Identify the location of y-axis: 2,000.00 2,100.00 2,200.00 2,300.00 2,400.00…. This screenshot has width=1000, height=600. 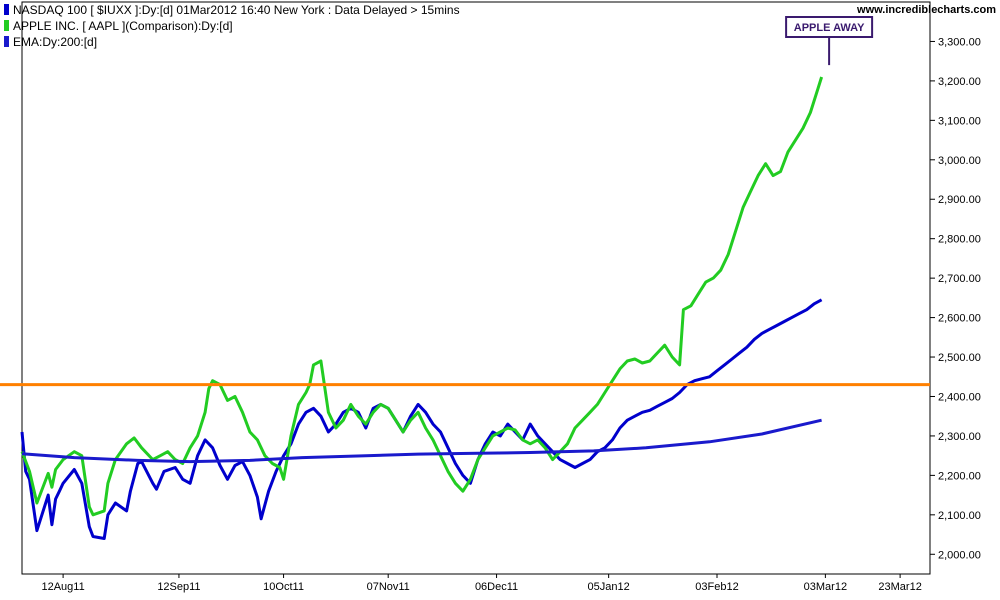
(955, 298).